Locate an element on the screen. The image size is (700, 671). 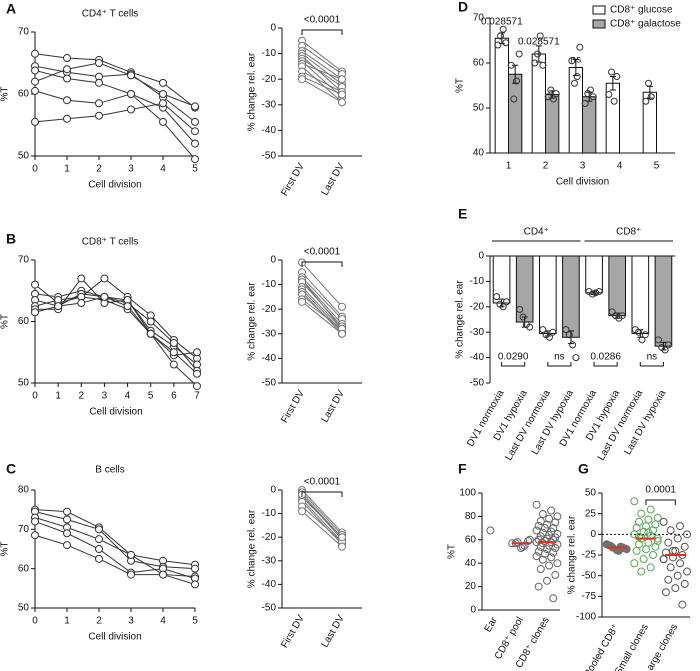
legend-label: CD8⁺ glucose is located at coordinates (641, 10).